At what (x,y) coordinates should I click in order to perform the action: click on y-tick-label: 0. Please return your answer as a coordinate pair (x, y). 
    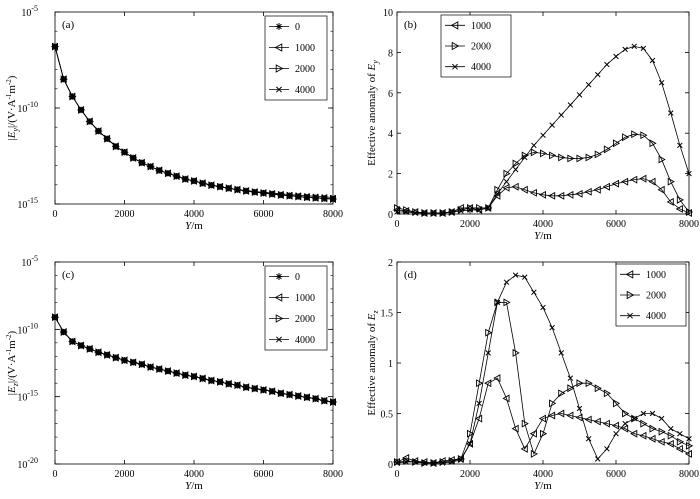
    Looking at the image, I should click on (390, 465).